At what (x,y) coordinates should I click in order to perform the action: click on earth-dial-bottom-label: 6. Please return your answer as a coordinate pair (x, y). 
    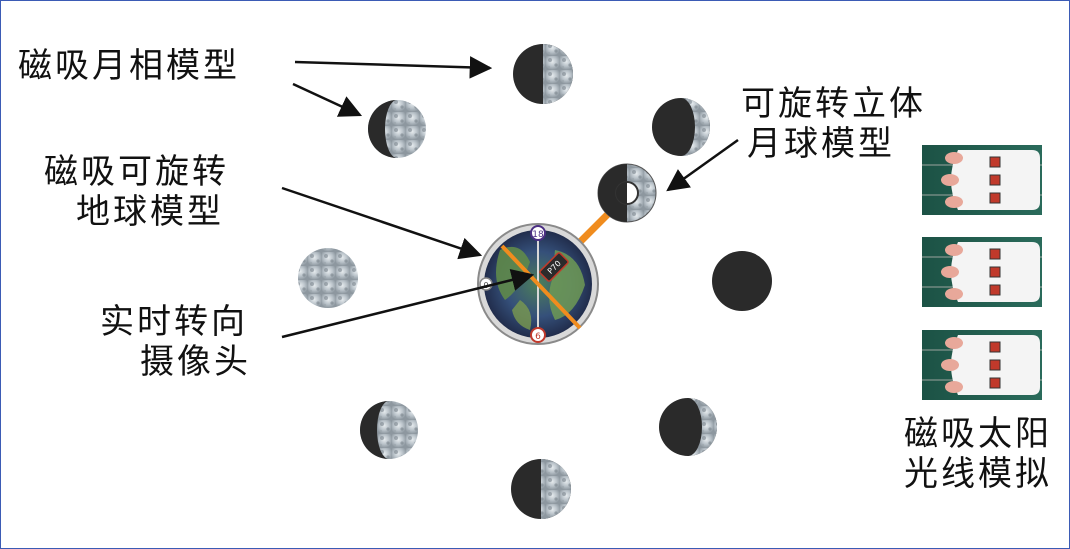
    Looking at the image, I should click on (538, 337).